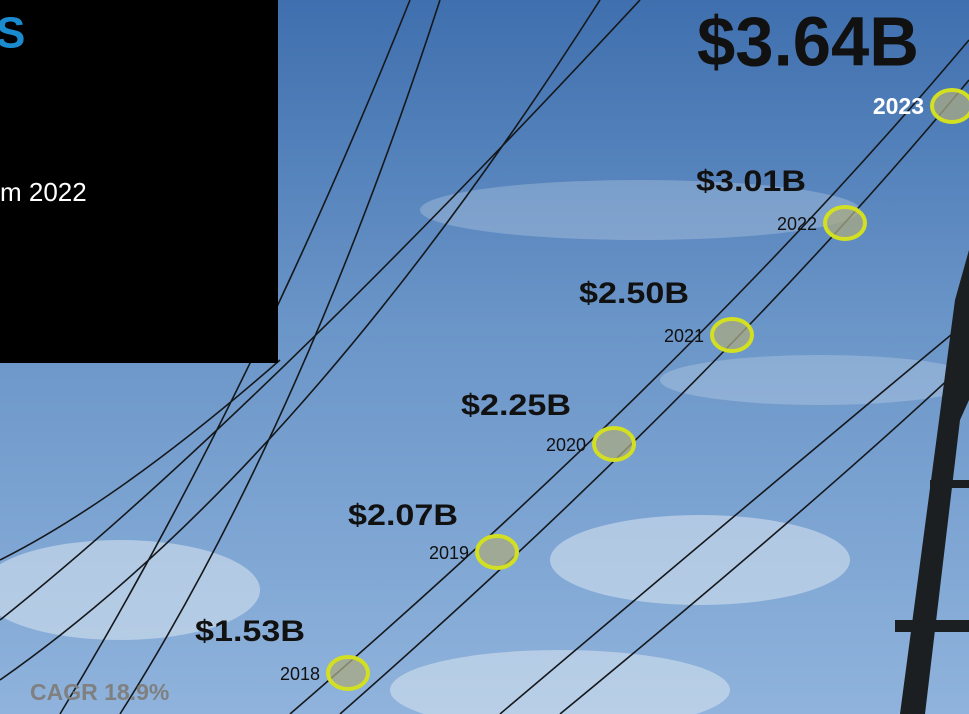 The image size is (969, 714). I want to click on milestone-year: 2021, so click(684, 336).